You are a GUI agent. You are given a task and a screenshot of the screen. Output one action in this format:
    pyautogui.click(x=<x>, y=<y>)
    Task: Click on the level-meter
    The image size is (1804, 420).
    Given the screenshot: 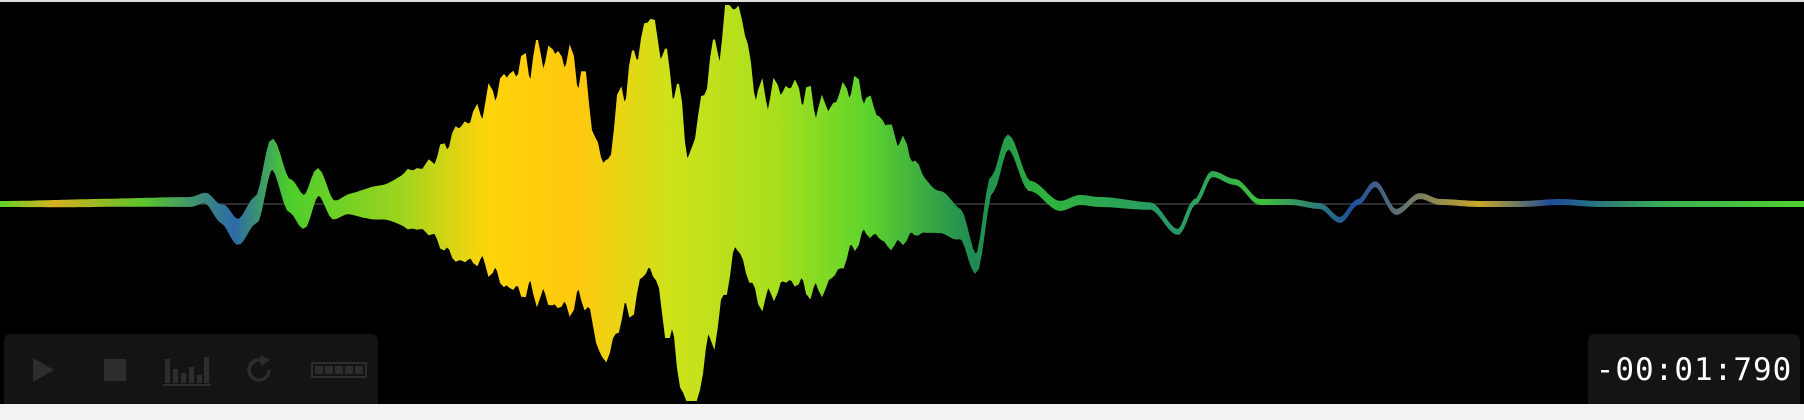 What is the action you would take?
    pyautogui.click(x=339, y=370)
    